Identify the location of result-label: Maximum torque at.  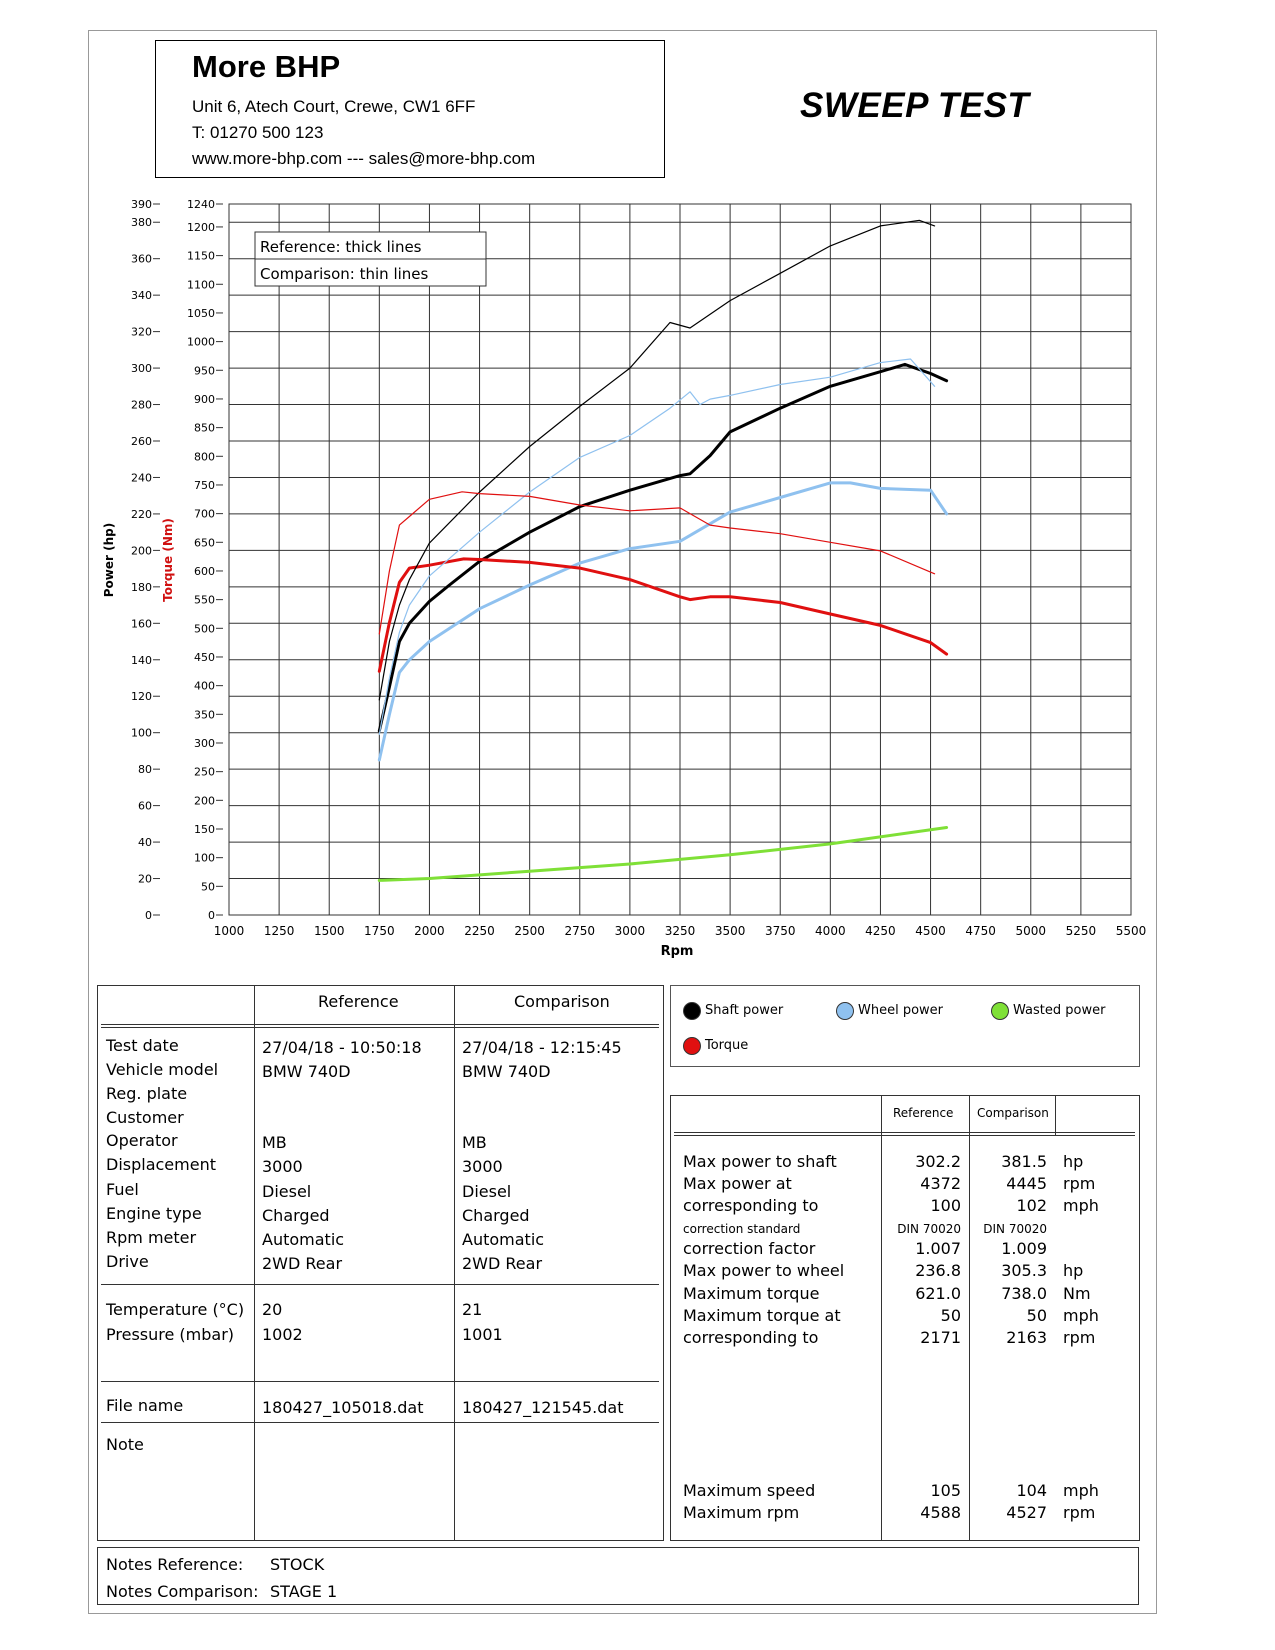
(762, 1315).